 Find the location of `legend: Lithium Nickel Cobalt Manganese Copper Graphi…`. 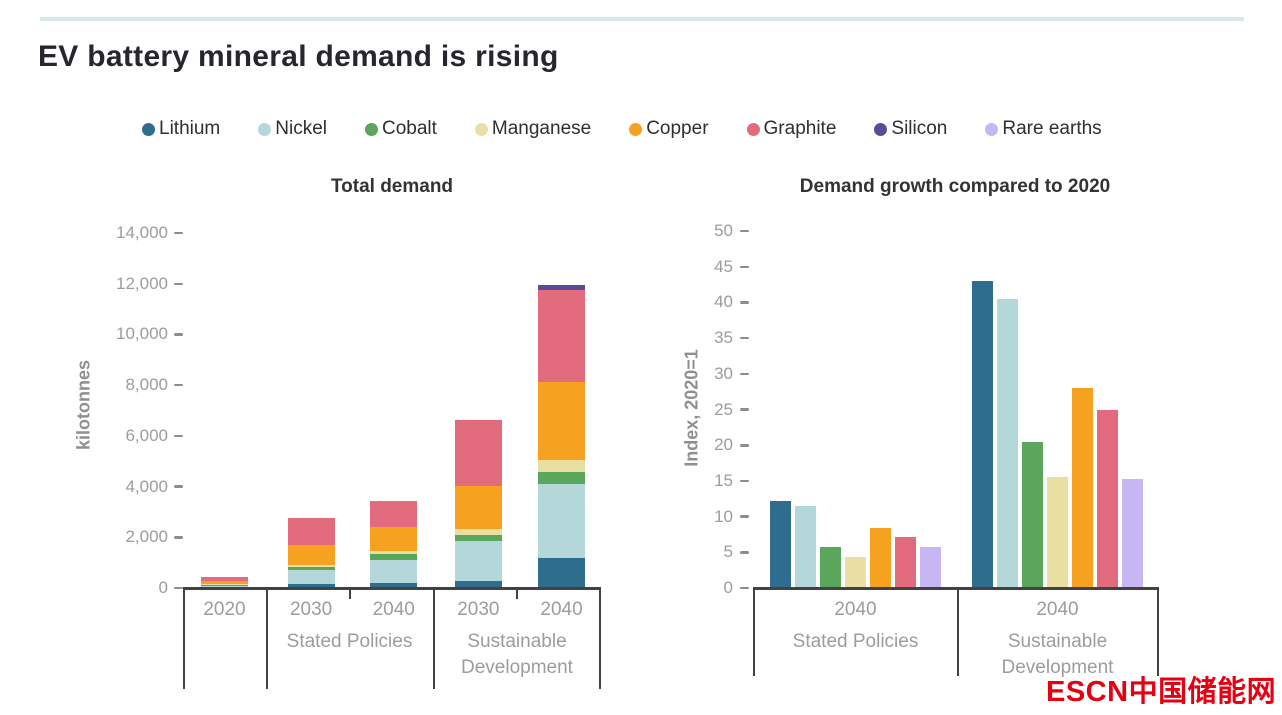

legend: Lithium Nickel Cobalt Manganese Copper Graphi… is located at coordinates (622, 129).